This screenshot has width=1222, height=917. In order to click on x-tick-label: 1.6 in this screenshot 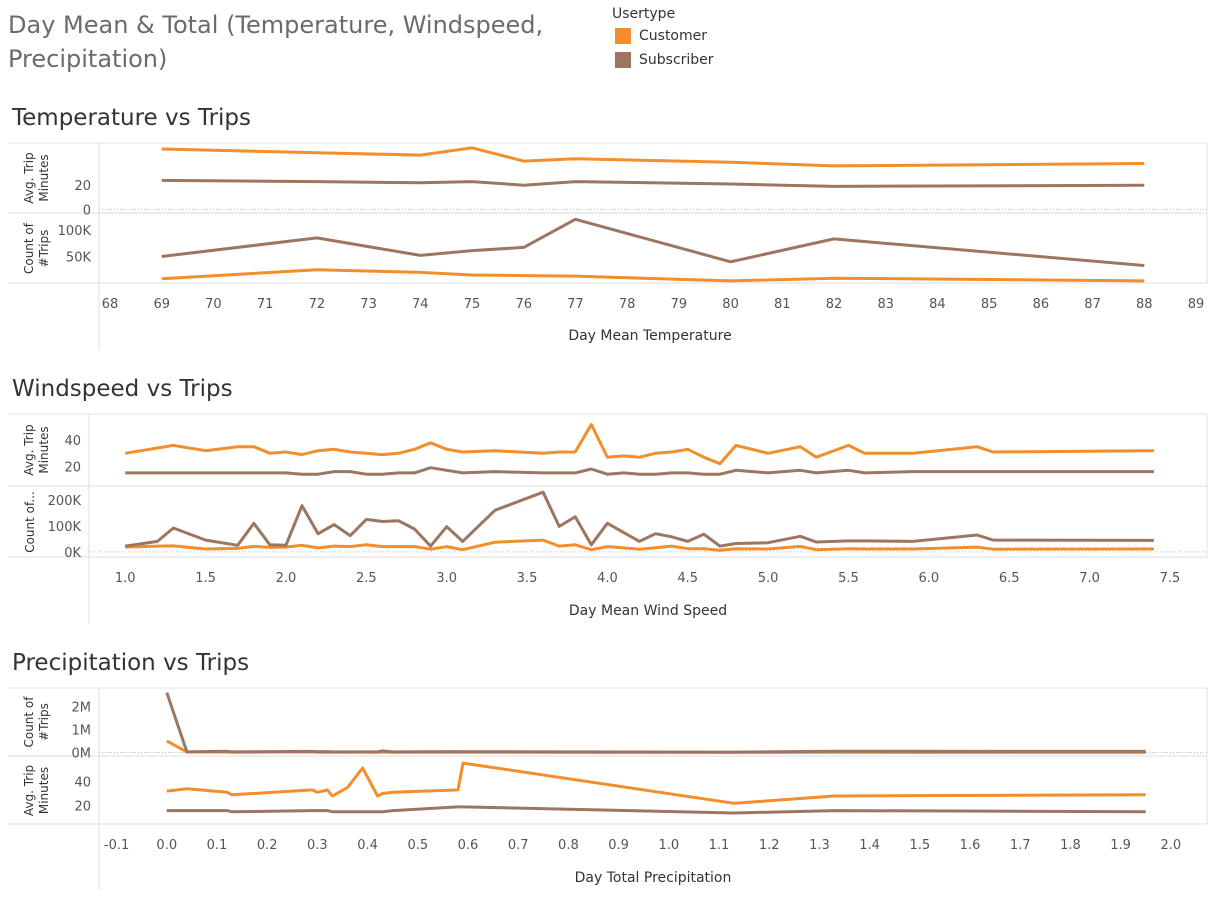, I will do `click(970, 845)`.